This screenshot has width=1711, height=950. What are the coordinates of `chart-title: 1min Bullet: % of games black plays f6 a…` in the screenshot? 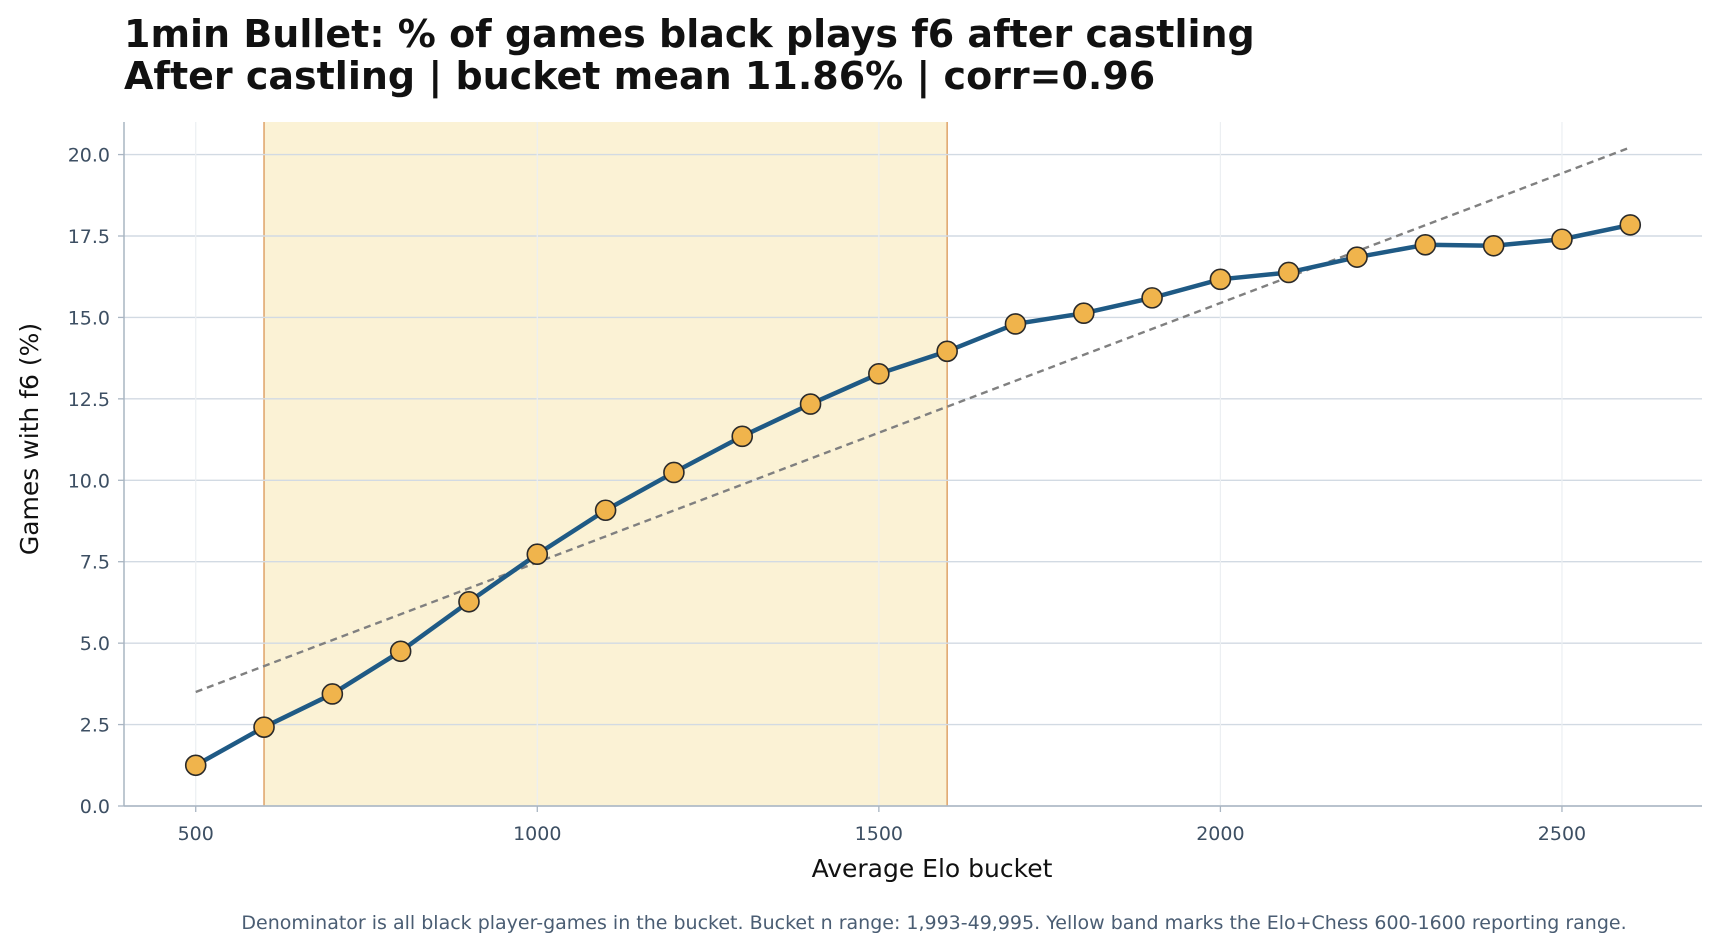 It's located at (689, 34).